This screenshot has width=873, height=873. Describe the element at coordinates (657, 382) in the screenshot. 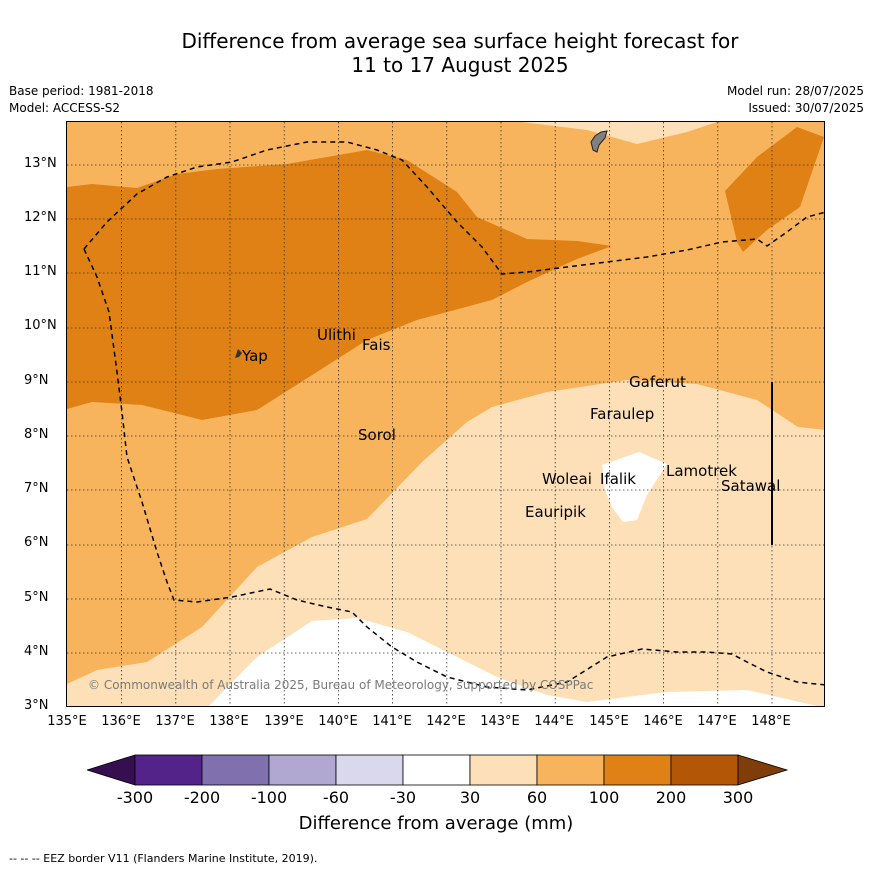

I see `place-label-gaferut: Gaferut` at that location.